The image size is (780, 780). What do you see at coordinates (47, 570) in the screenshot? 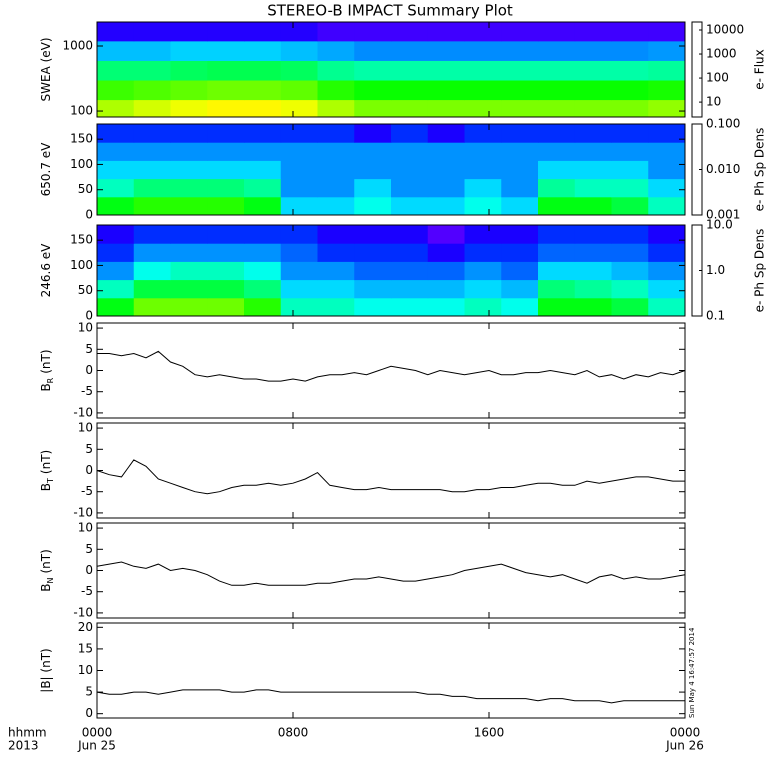
I see `y-axis-label: BN (nT)` at bounding box center [47, 570].